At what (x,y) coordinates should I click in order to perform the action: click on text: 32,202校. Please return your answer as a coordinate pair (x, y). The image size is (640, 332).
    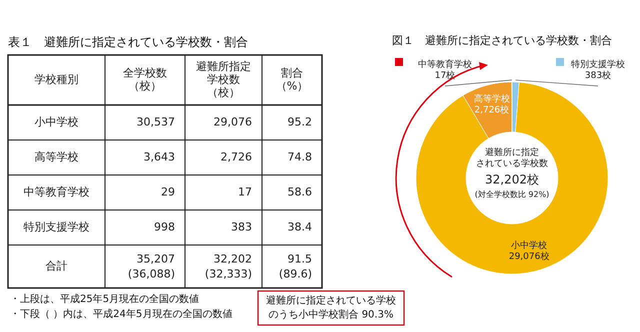
    Looking at the image, I should click on (512, 179).